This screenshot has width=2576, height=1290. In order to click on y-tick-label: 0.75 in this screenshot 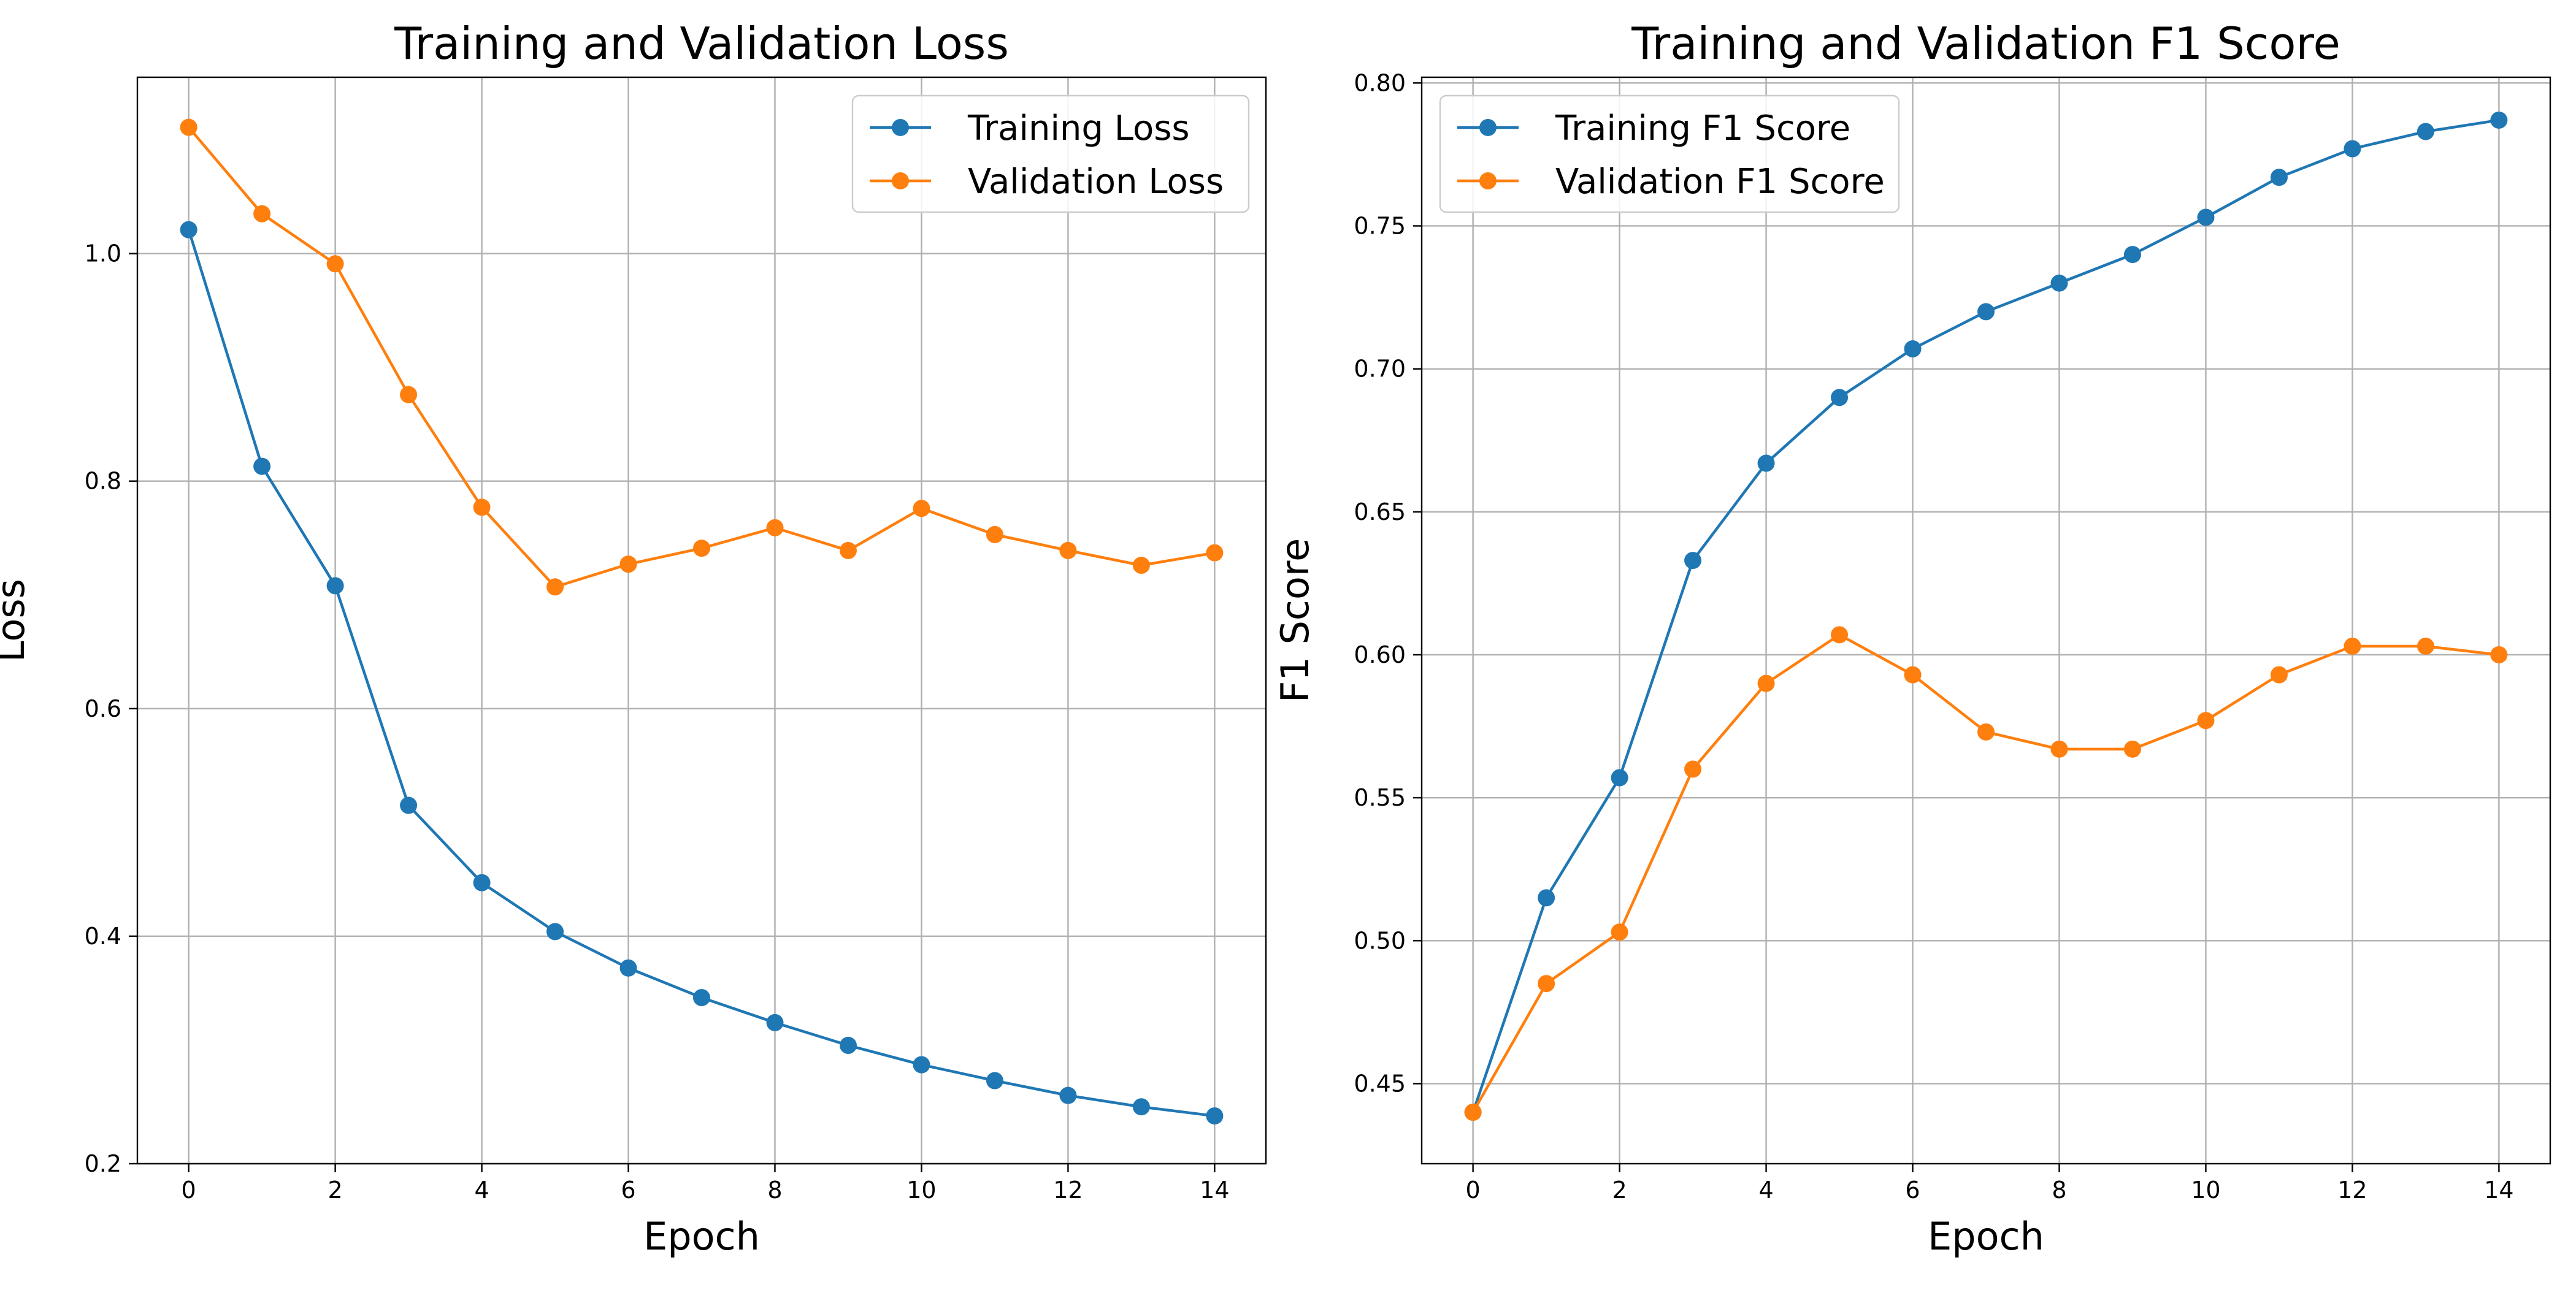, I will do `click(1380, 225)`.